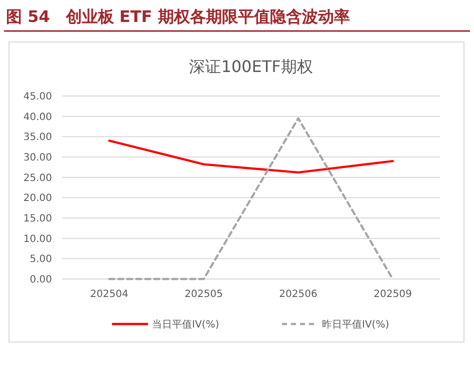  I want to click on legend-label: 当日平值IV(%), so click(186, 324).